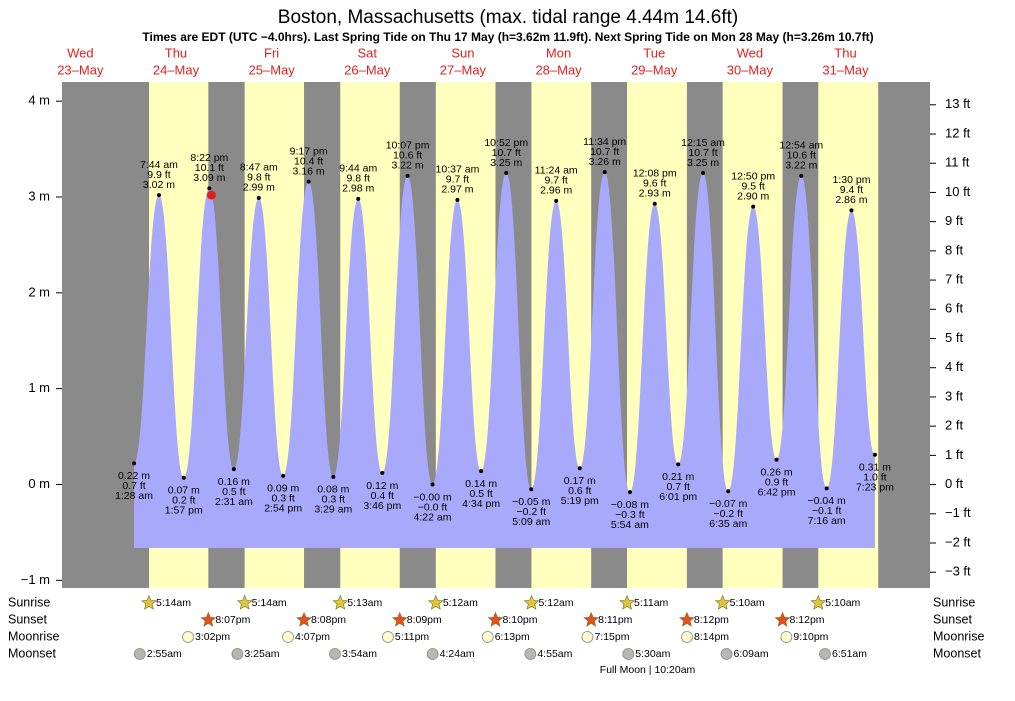 This screenshot has height=701, width=1015. I want to click on sunset-label: 8:11pm, so click(615, 620).